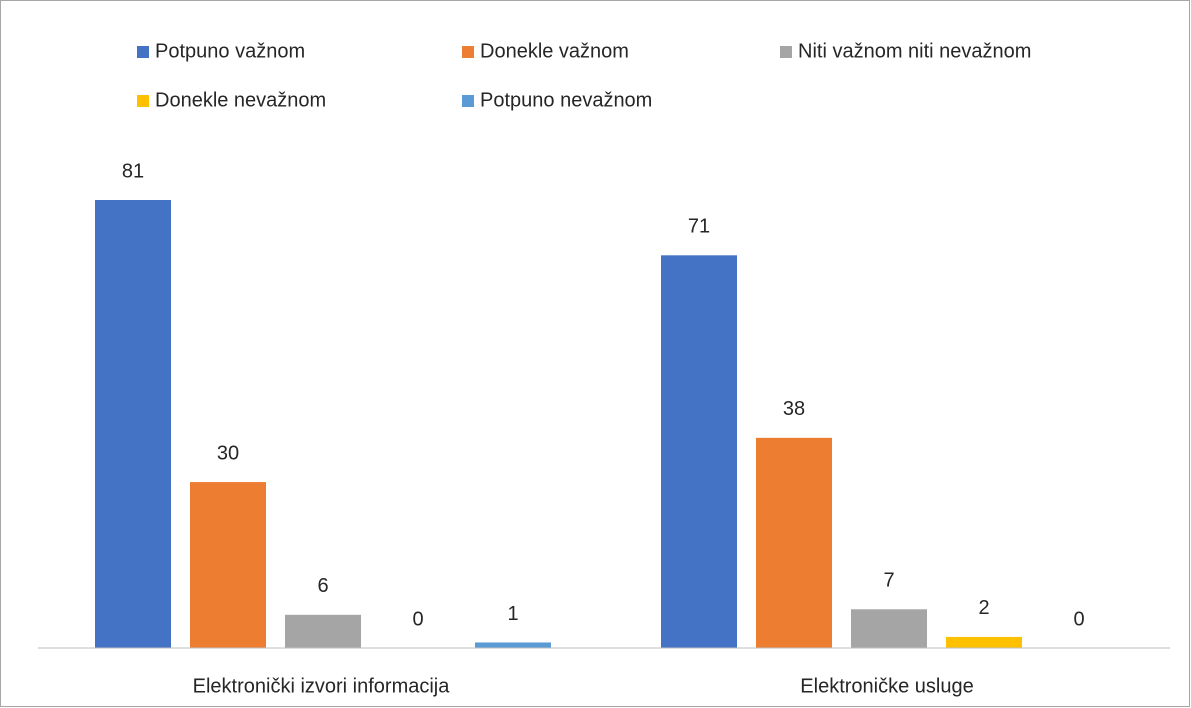 The width and height of the screenshot is (1191, 708). What do you see at coordinates (914, 51) in the screenshot?
I see `legend-label: Niti važnom niti nevažnom` at bounding box center [914, 51].